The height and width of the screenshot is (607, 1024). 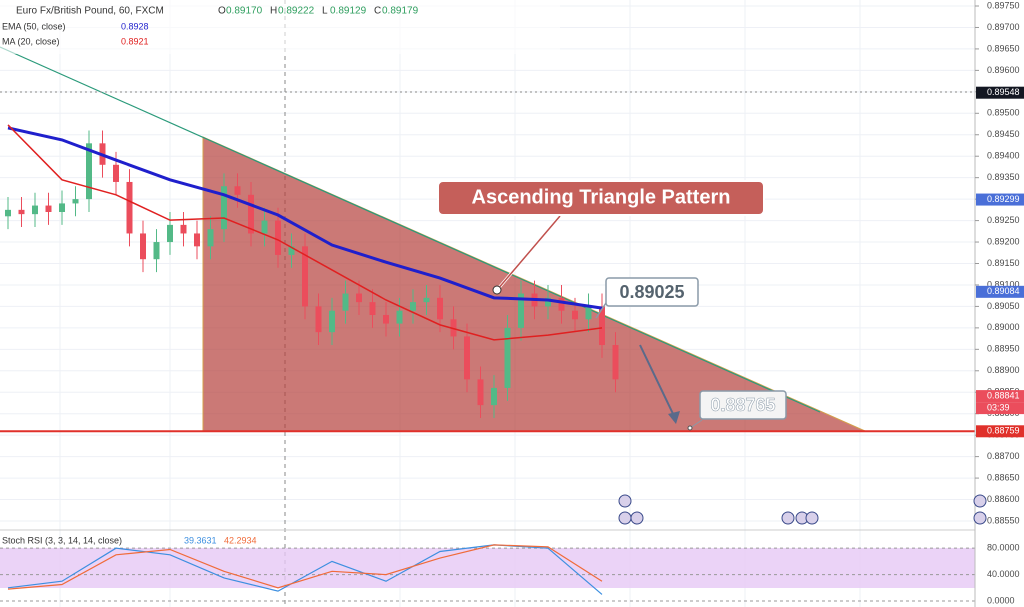 What do you see at coordinates (1003, 548) in the screenshot?
I see `y-tick-label: 80.0000` at bounding box center [1003, 548].